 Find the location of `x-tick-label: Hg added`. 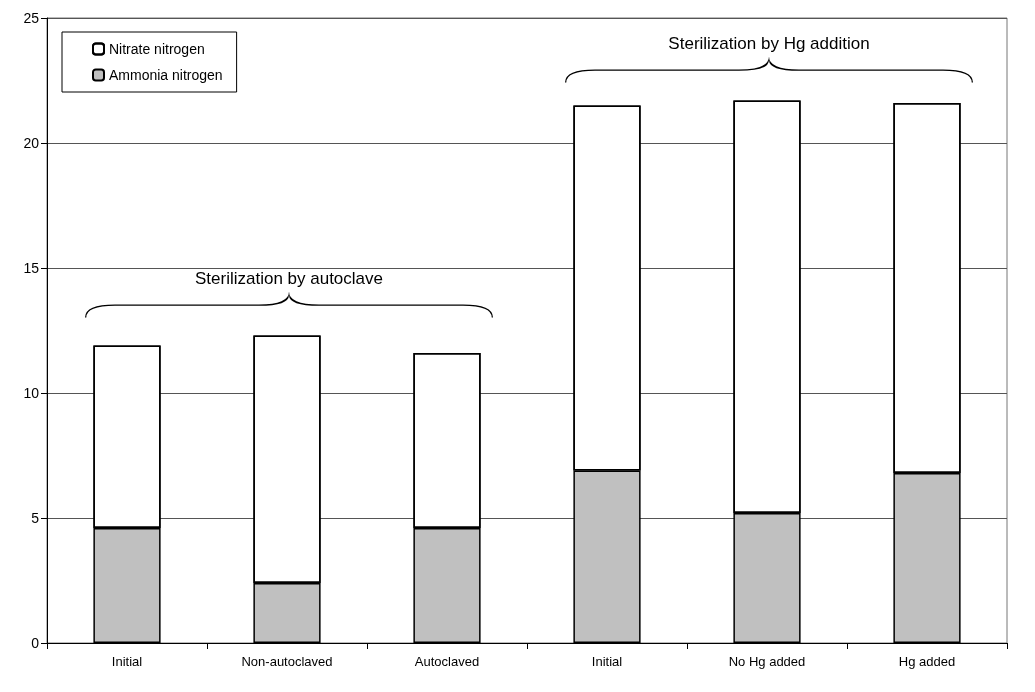

x-tick-label: Hg added is located at coordinates (927, 661).